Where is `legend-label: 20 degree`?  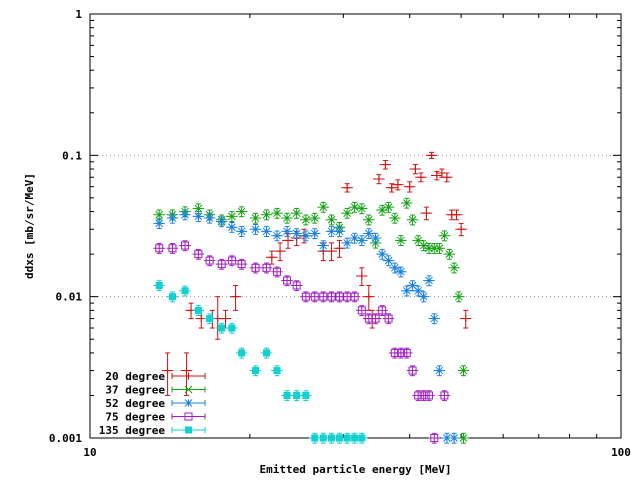 legend-label: 20 degree is located at coordinates (135, 376).